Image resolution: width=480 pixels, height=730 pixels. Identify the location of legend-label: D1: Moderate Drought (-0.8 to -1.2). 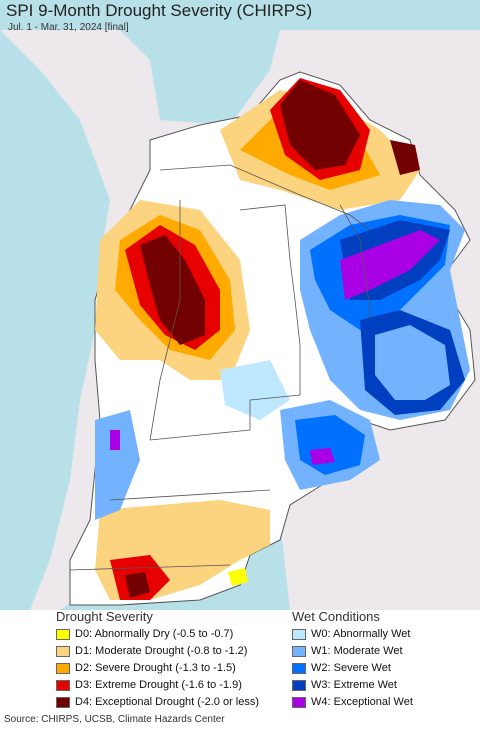
(161, 651).